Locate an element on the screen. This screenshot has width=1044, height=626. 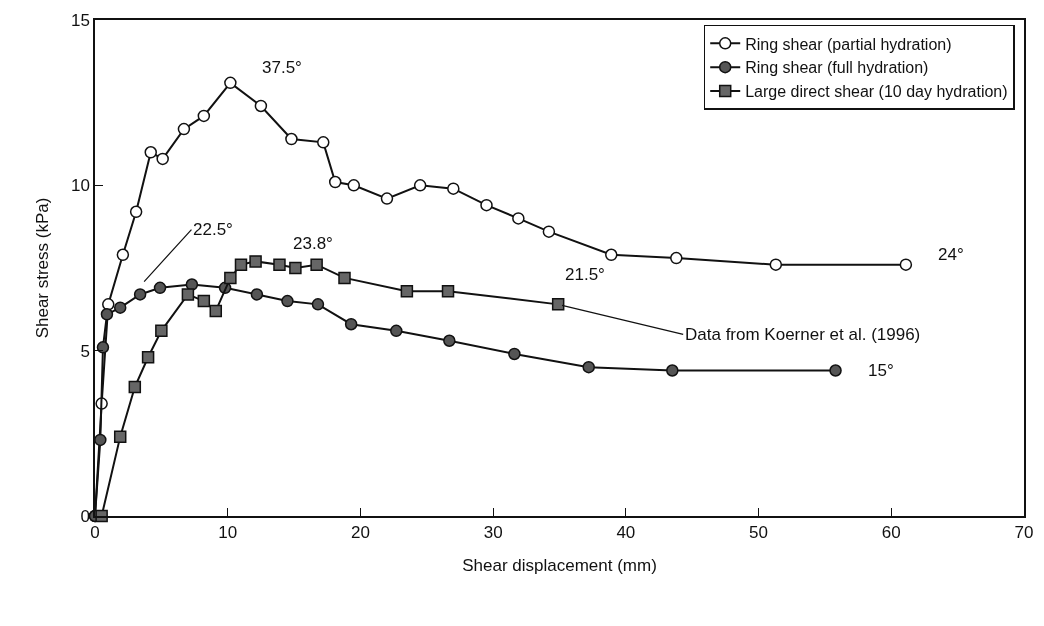
x-tick-label: 10 is located at coordinates (228, 533).